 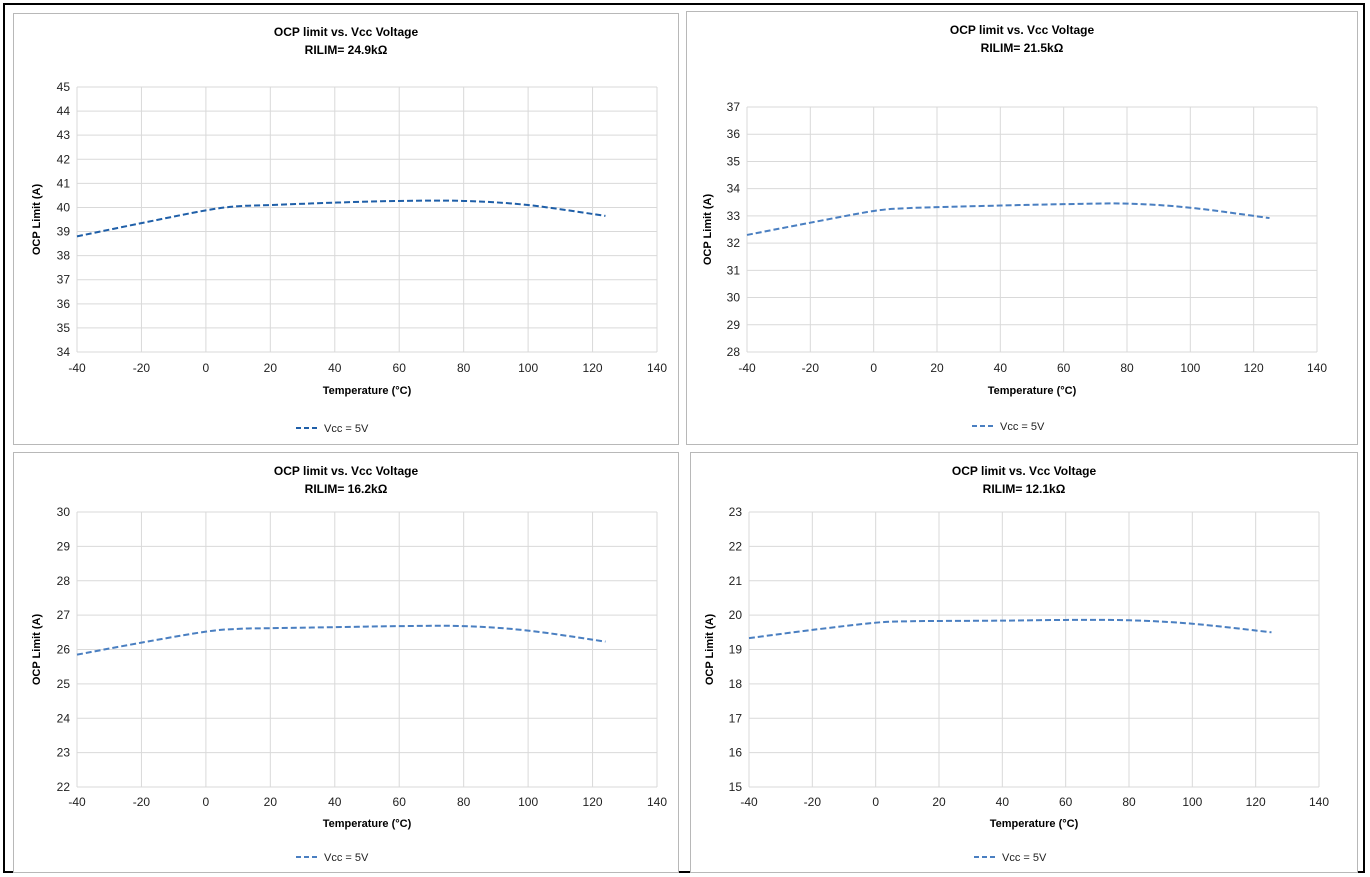 I want to click on y-tick-label: 38, so click(x=64, y=256).